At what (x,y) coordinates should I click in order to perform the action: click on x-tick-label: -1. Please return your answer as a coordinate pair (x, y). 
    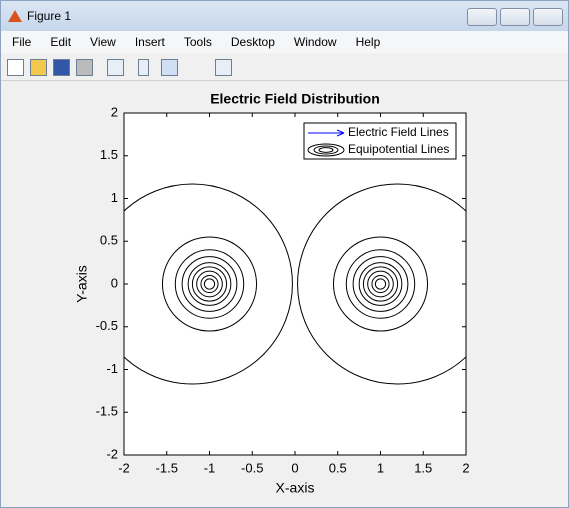
    Looking at the image, I should click on (210, 467).